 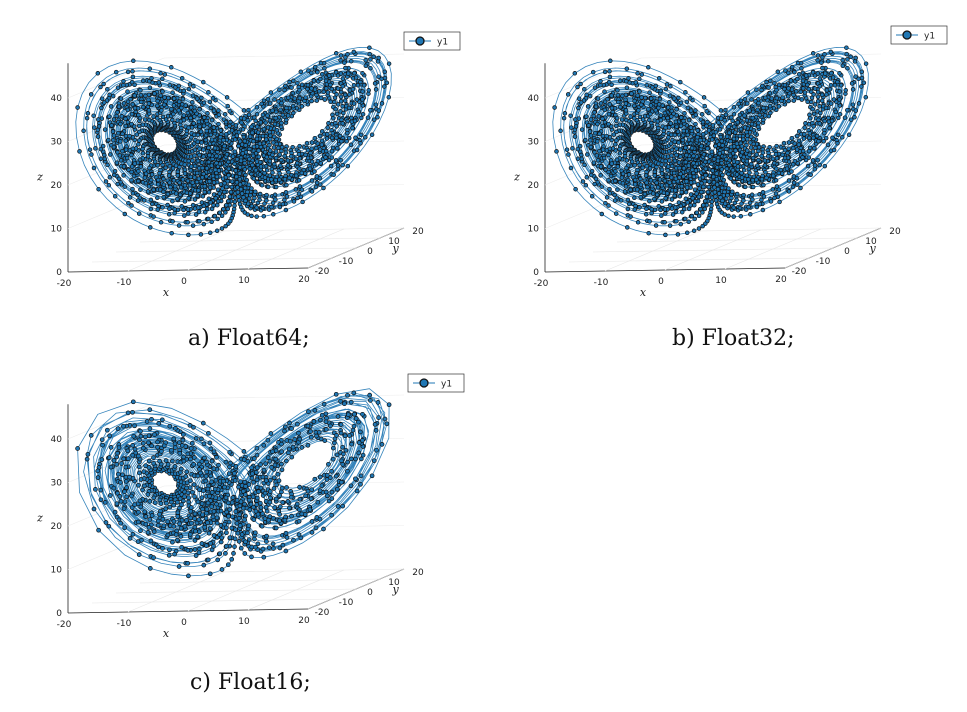 I want to click on series-line-y1, so click(x=233, y=482).